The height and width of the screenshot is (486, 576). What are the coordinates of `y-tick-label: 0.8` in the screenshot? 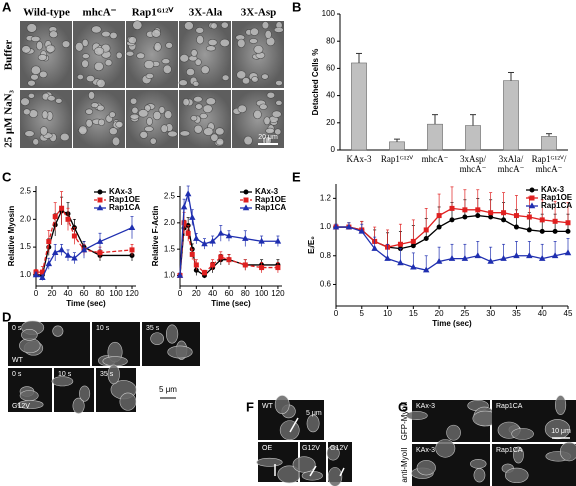 It's located at (326, 255).